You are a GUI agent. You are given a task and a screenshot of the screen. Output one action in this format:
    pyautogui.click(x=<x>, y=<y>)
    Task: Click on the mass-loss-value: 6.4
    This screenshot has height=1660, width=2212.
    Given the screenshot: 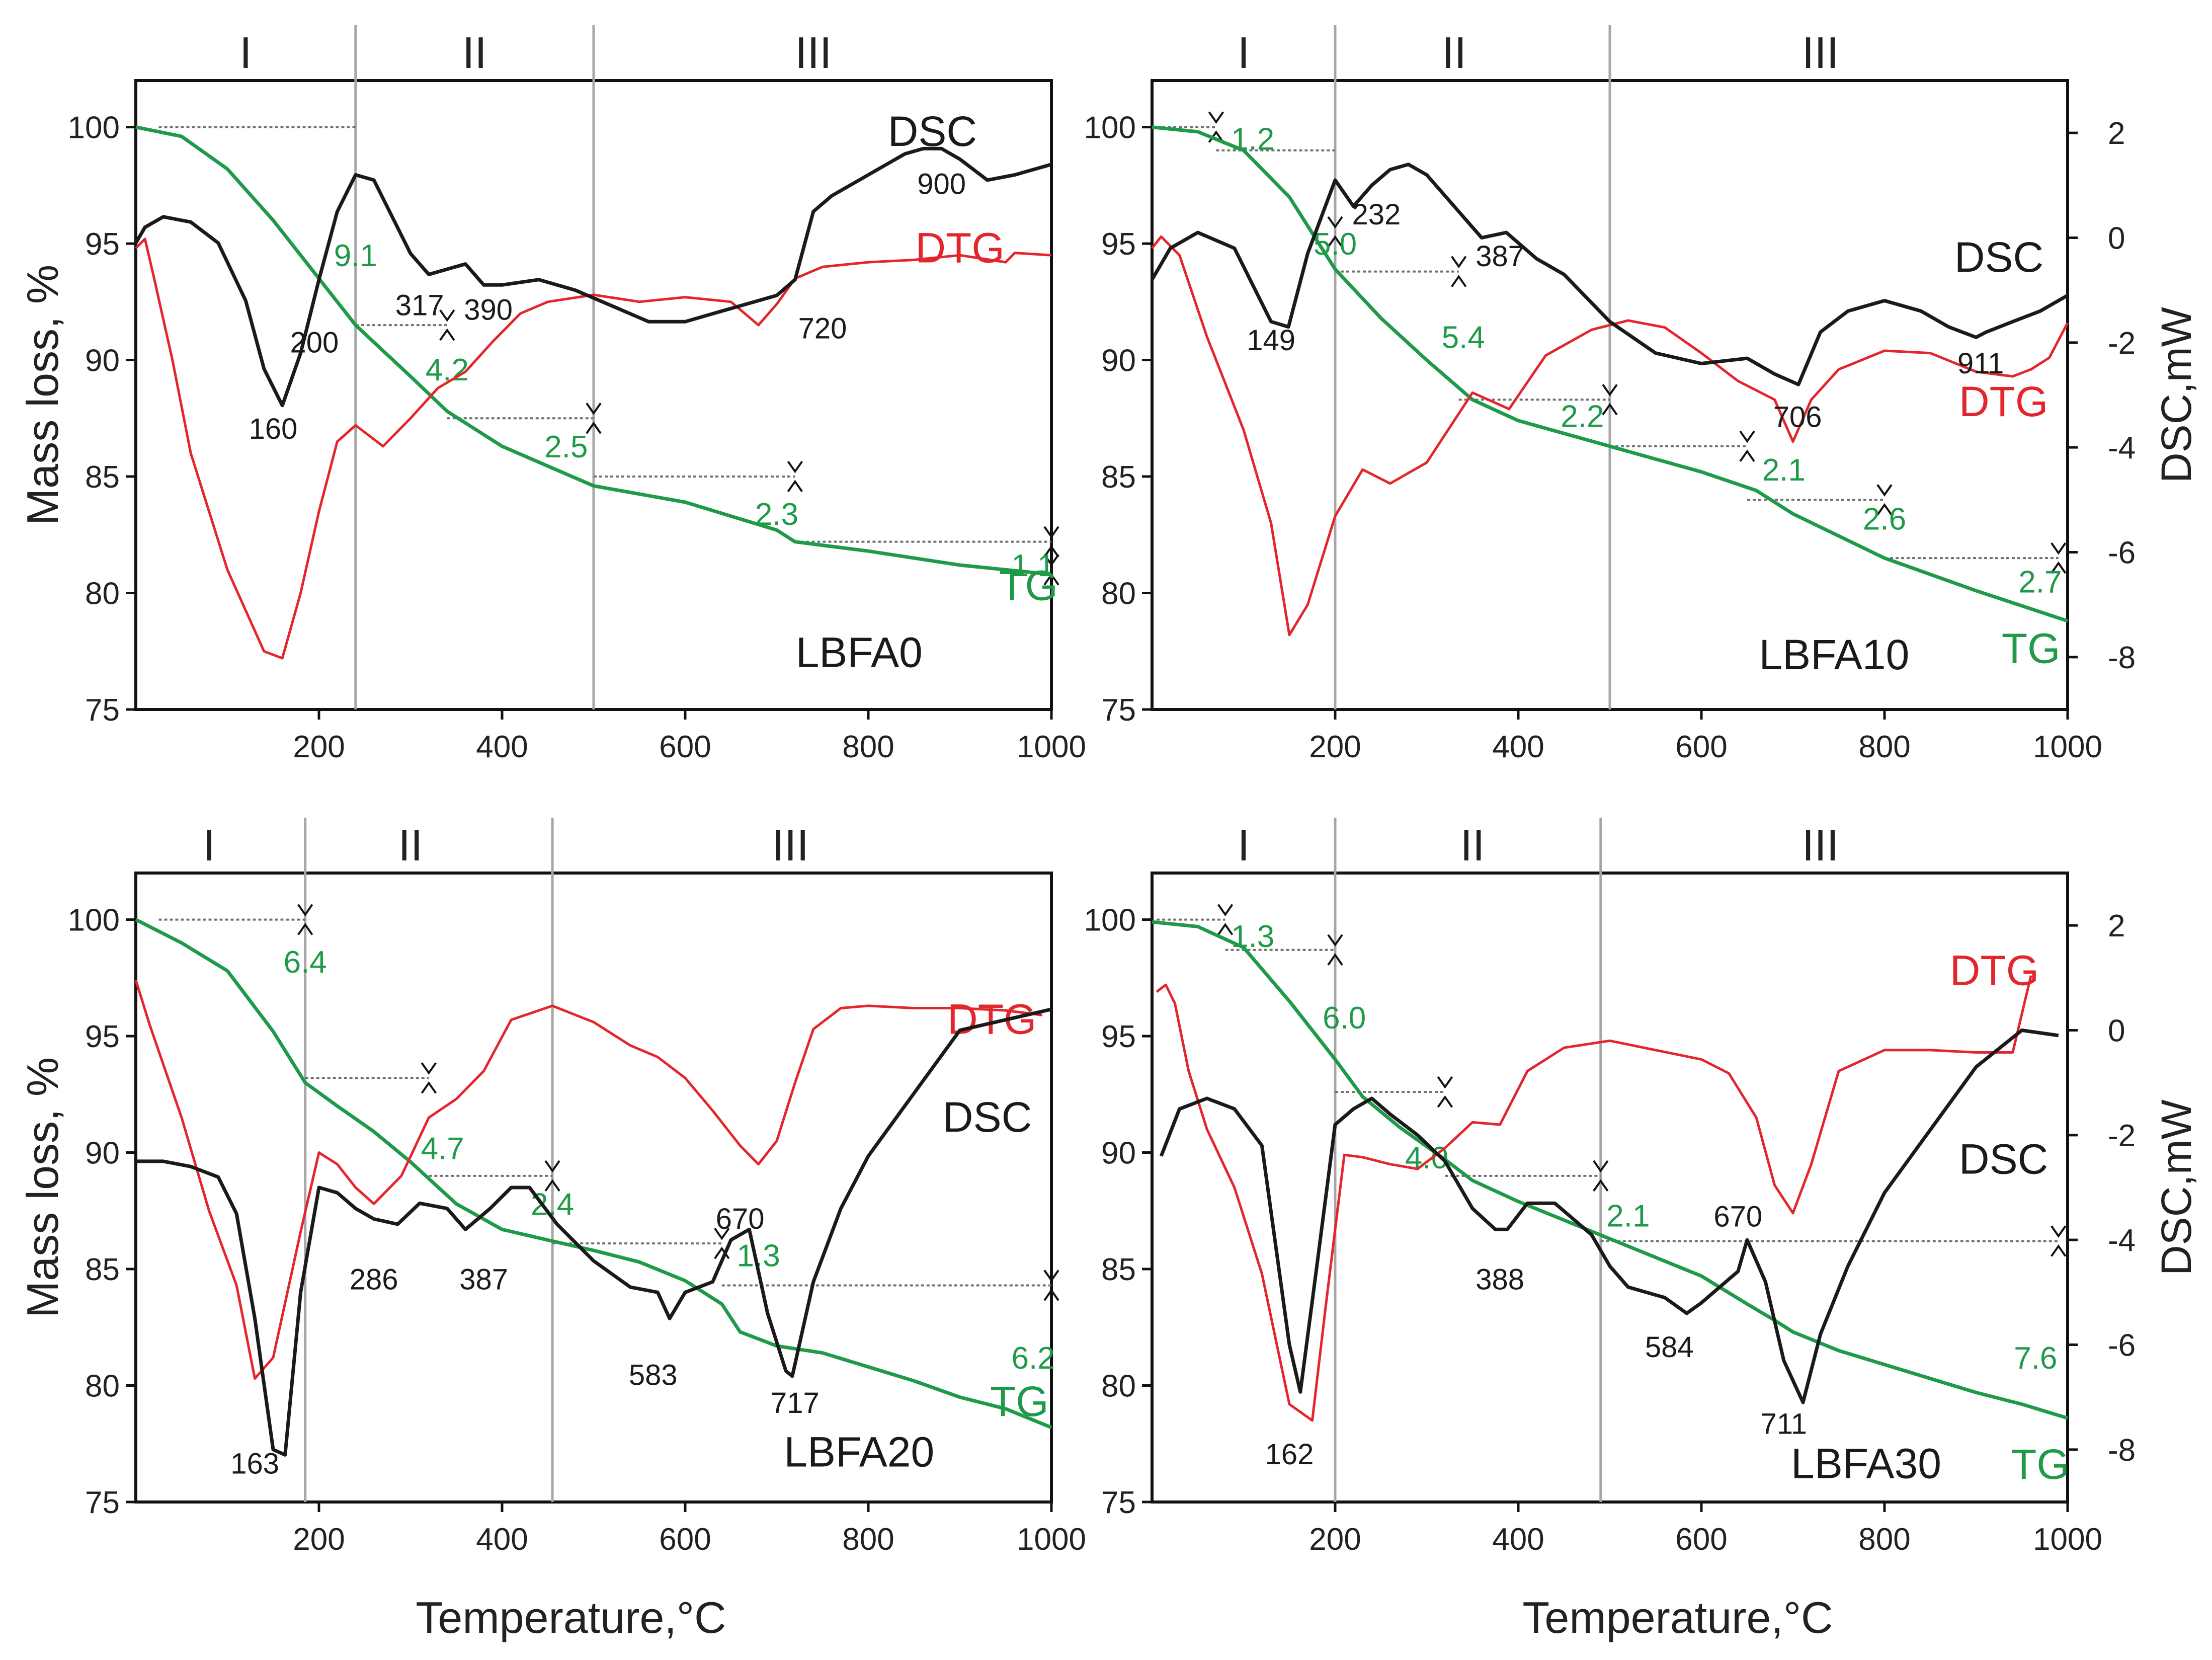 What is the action you would take?
    pyautogui.click(x=305, y=963)
    